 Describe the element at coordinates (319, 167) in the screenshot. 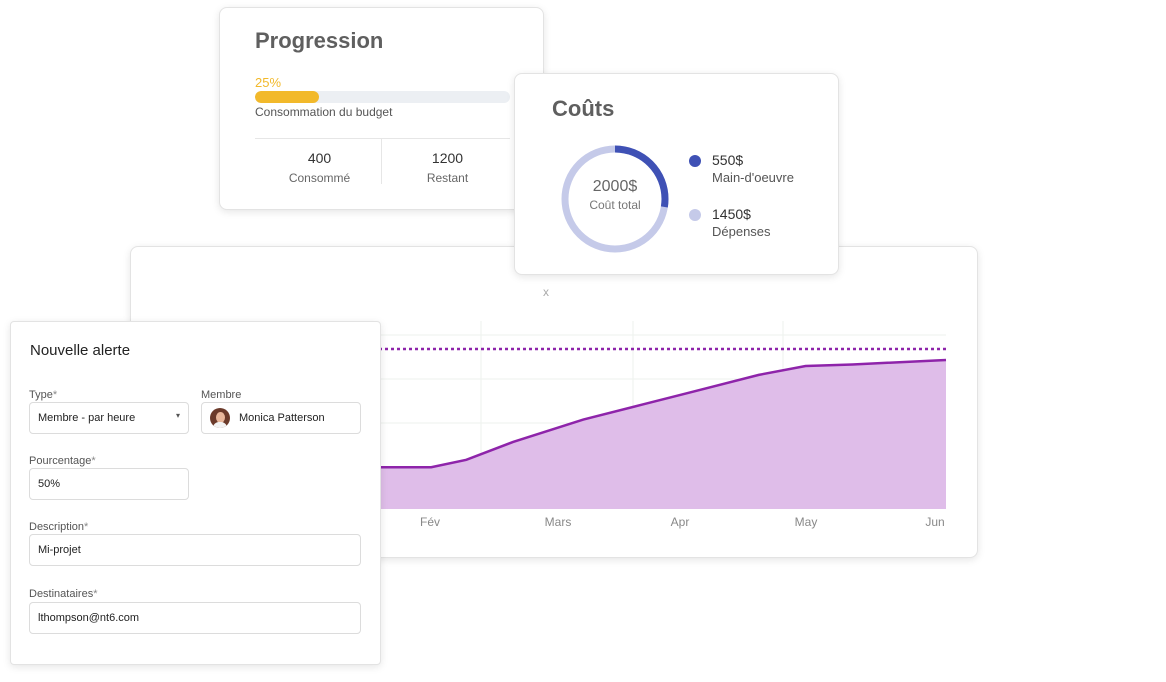

I see `consumed-stat: 400 Consommé` at that location.